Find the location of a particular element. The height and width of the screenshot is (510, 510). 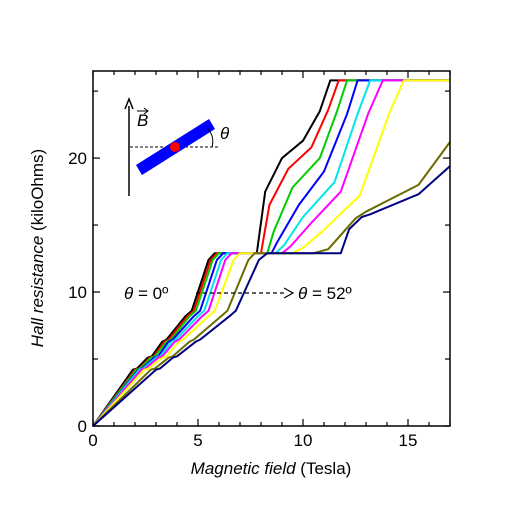

angle-label: θ is located at coordinates (225, 133).